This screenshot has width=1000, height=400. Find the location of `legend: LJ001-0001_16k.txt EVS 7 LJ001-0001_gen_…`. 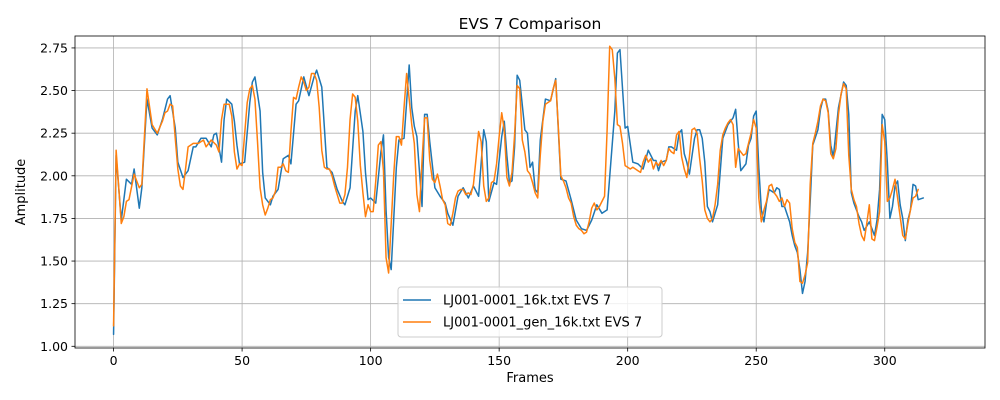

legend: LJ001-0001_16k.txt EVS 7 LJ001-0001_gen_… is located at coordinates (530, 312).